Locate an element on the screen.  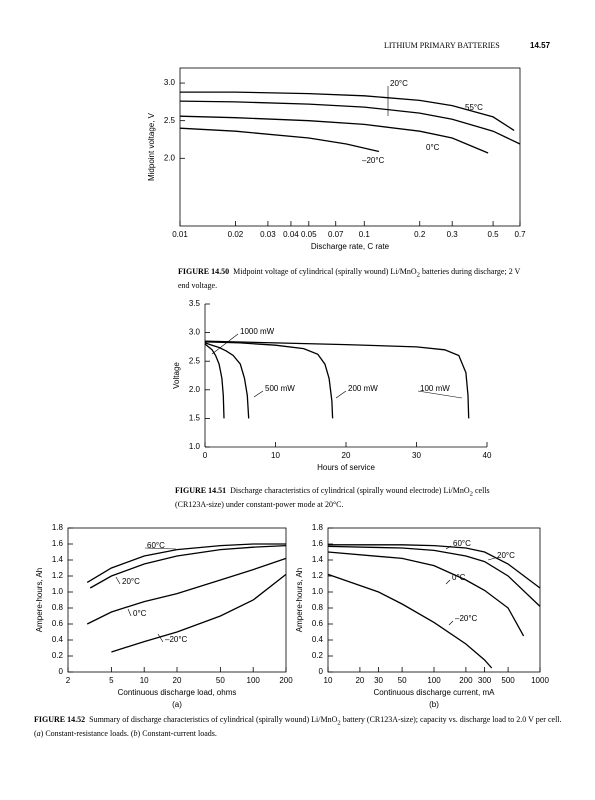
x-tick-label: 0.5 is located at coordinates (494, 234).